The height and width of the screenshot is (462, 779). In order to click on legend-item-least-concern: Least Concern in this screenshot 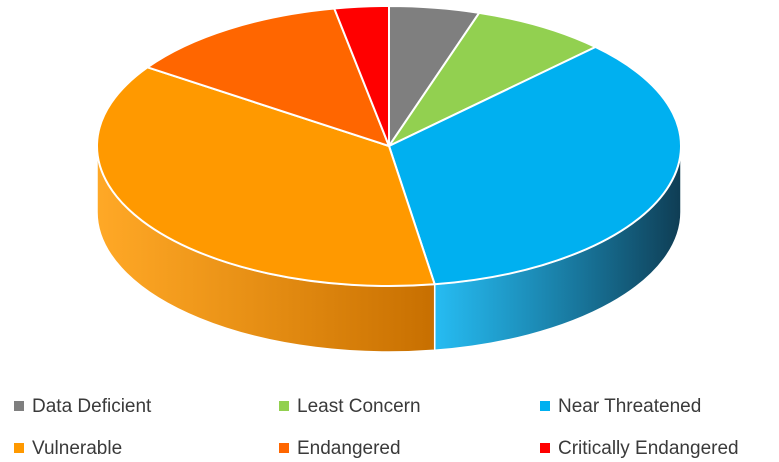, I will do `click(350, 406)`.